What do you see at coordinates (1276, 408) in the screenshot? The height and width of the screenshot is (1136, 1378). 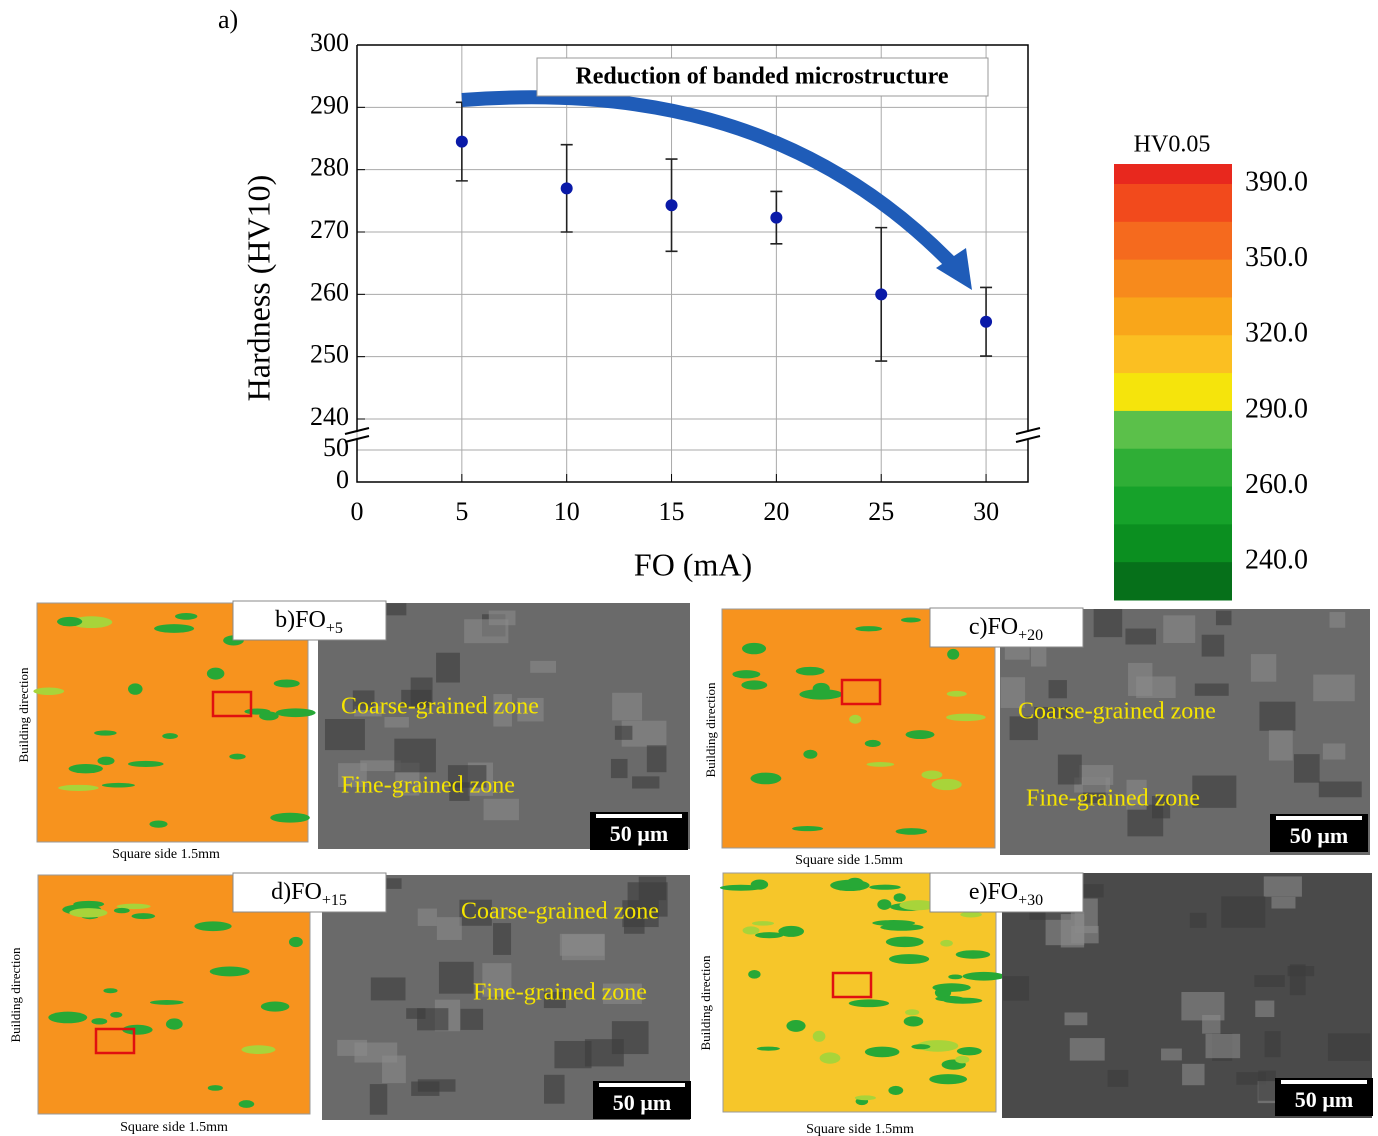 I see `colorbar-label: 290.0` at bounding box center [1276, 408].